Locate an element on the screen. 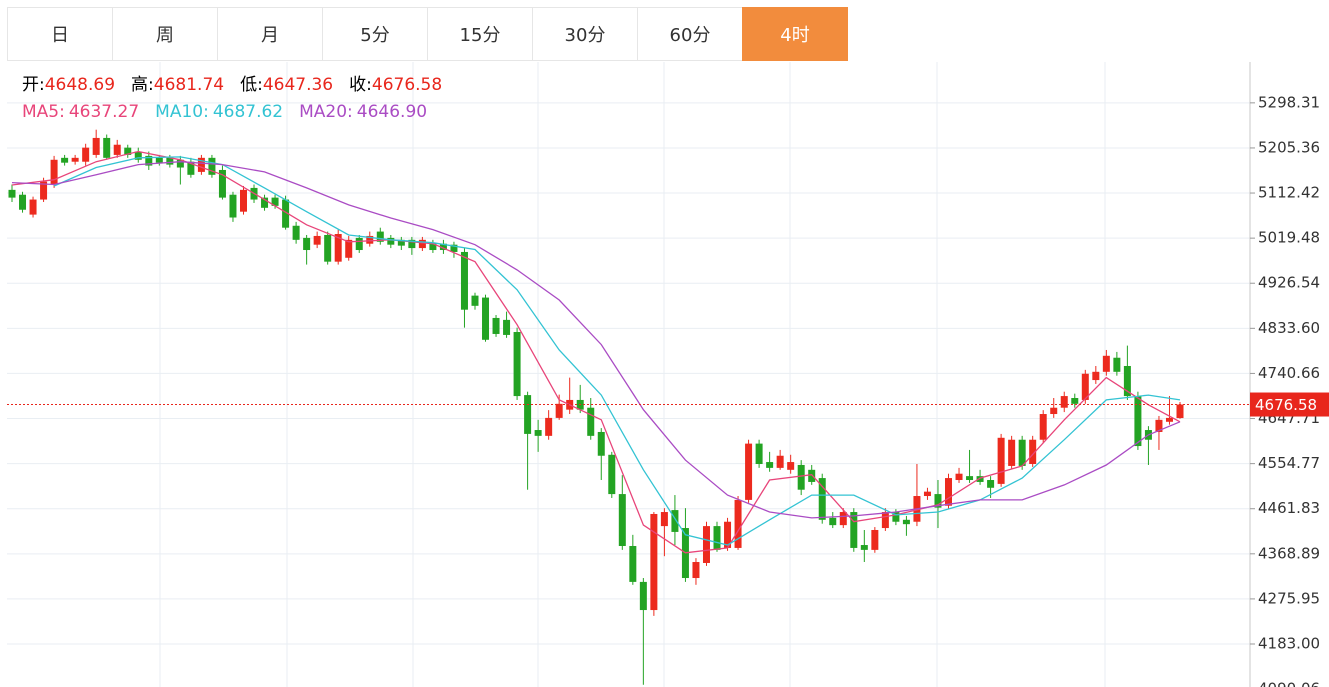  y-tick-label: 4183.00 is located at coordinates (1289, 644).